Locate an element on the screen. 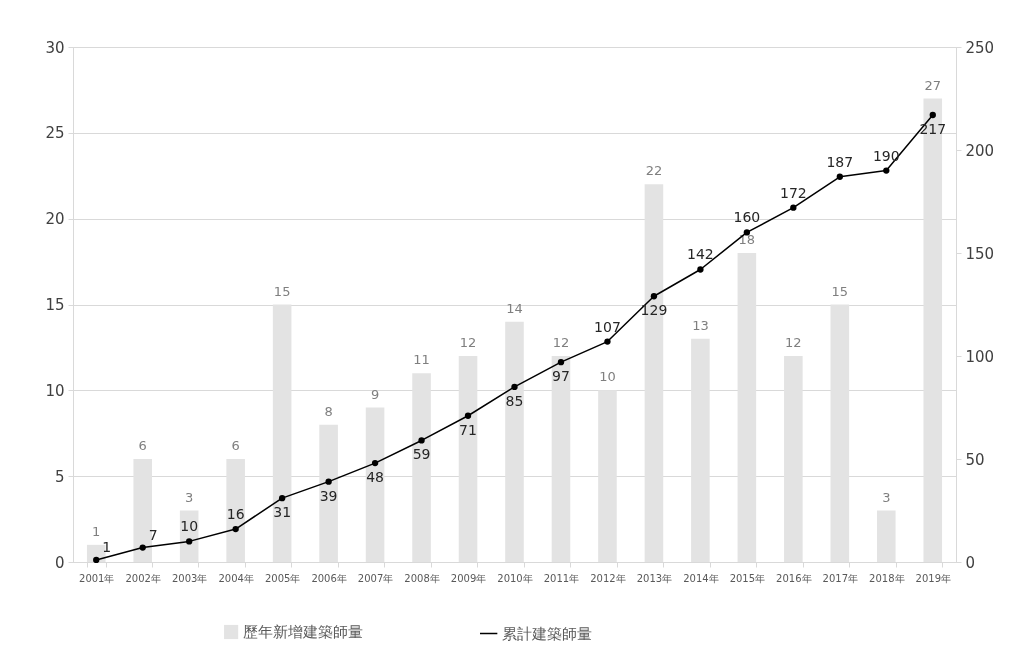 The image size is (1029, 665). y-tick-label: 15 is located at coordinates (55, 305).